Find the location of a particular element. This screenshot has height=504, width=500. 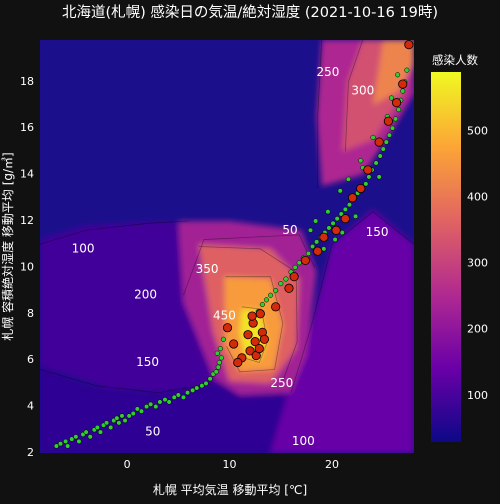

colorbar-tick-label: 200 is located at coordinates (477, 329).